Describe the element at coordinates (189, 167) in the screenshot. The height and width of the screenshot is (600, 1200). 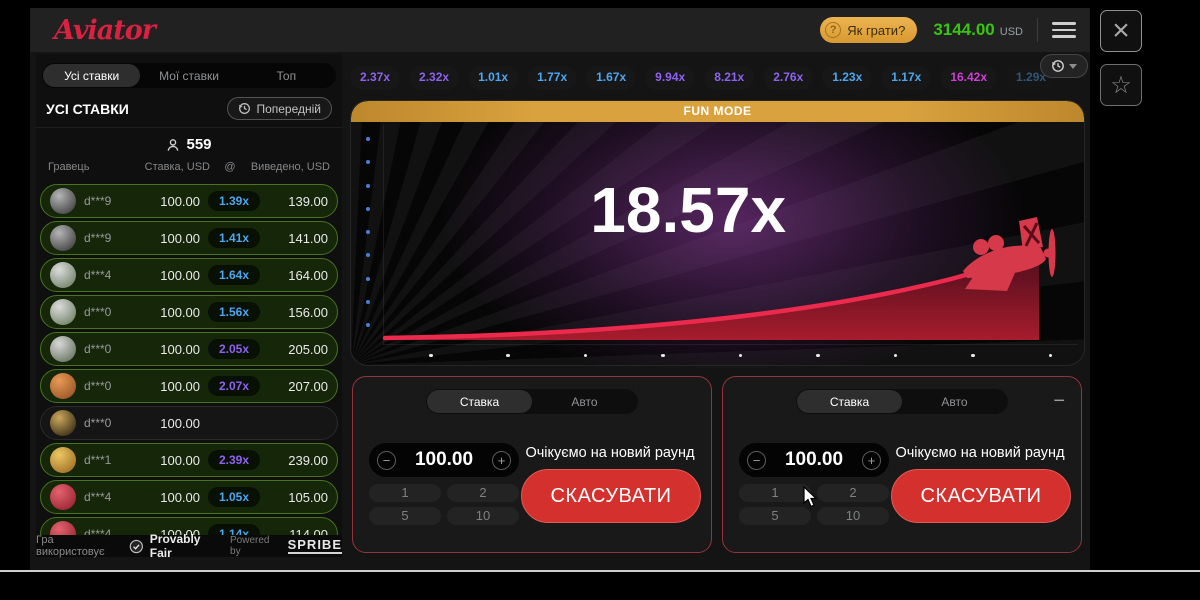
I see `column-headers: Гравець Ставка, USD @ Виведено, USD` at that location.